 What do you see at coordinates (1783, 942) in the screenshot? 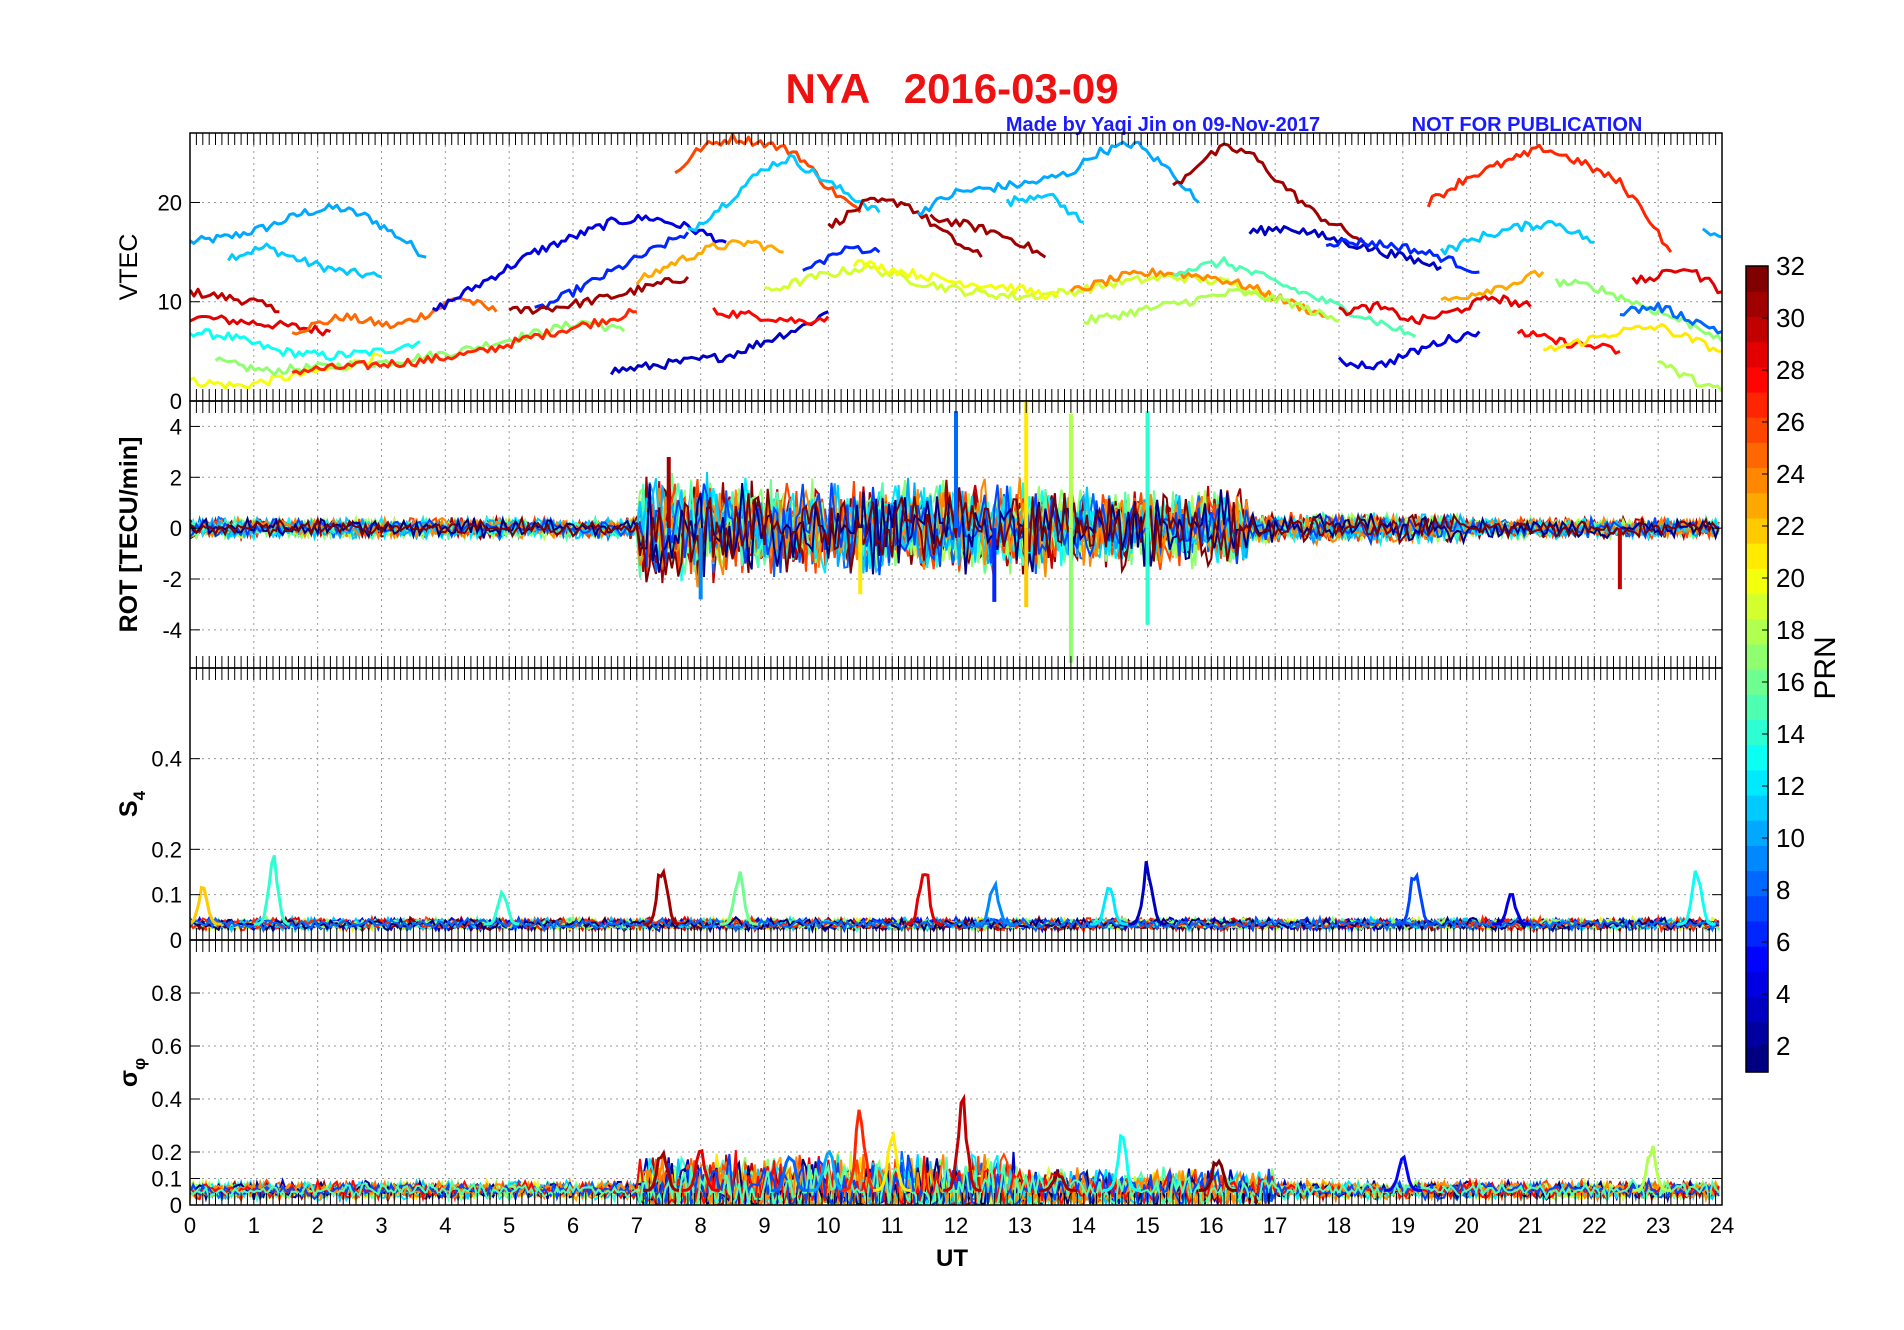
I see `colorbar-tick-label: 6` at bounding box center [1783, 942].